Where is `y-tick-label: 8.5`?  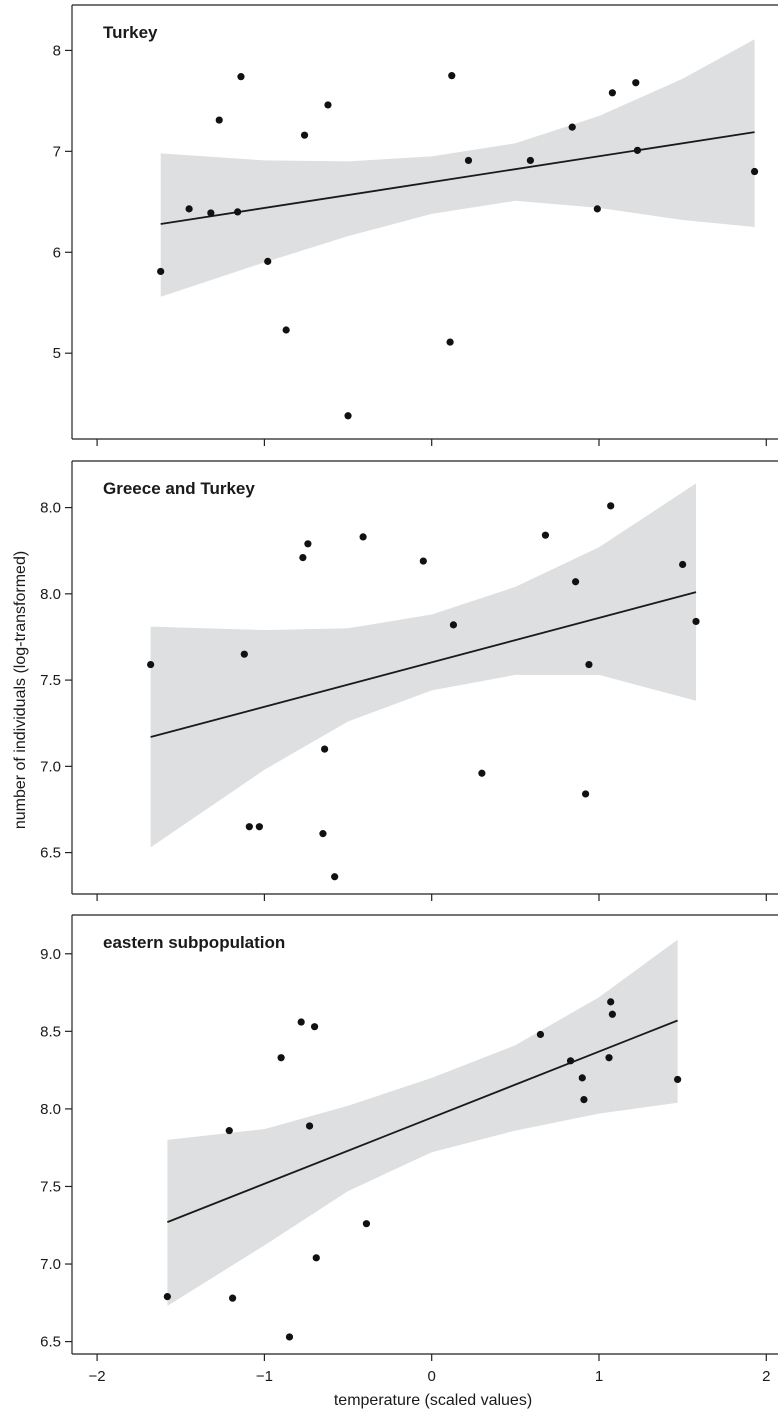
y-tick-label: 8.5 is located at coordinates (50, 1031).